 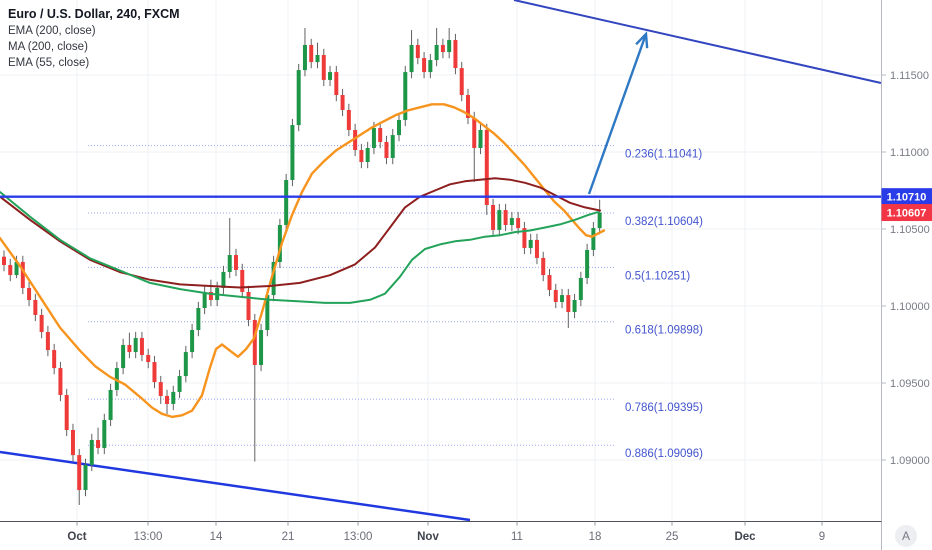 What do you see at coordinates (428, 537) in the screenshot?
I see `time-tick-label: Nov` at bounding box center [428, 537].